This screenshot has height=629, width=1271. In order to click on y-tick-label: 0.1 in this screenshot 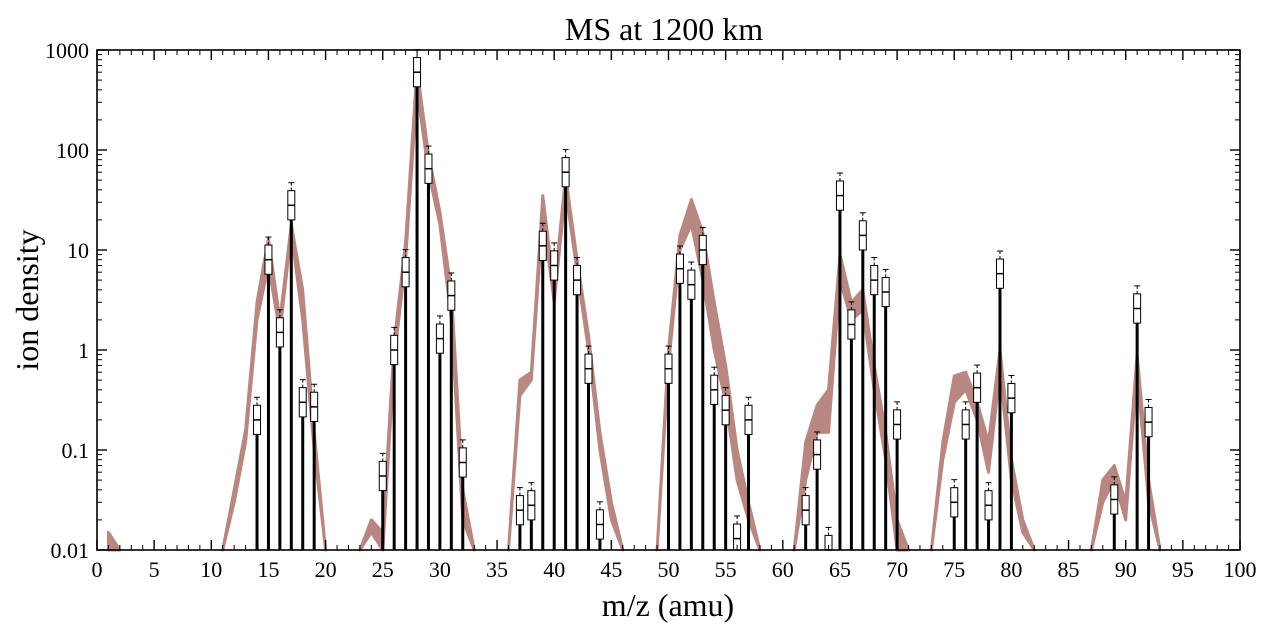, I will do `click(76, 450)`.